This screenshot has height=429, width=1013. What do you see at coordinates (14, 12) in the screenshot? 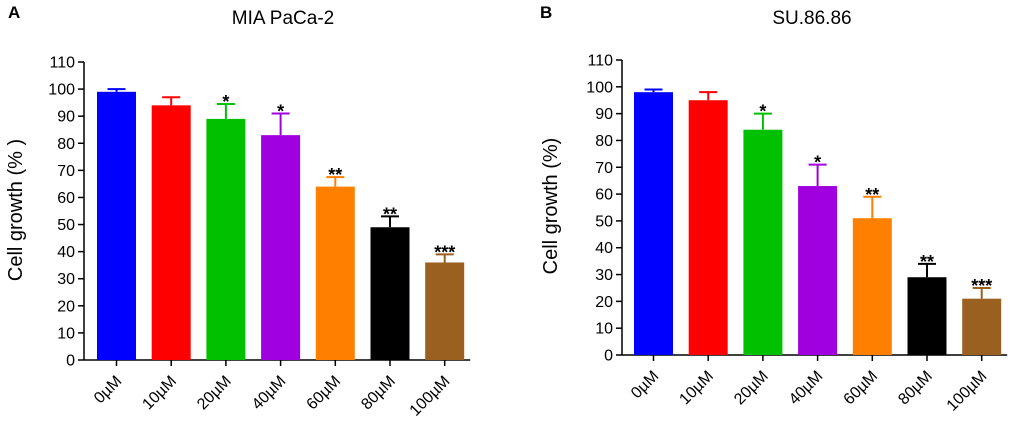
I see `panel-letter: A` at bounding box center [14, 12].